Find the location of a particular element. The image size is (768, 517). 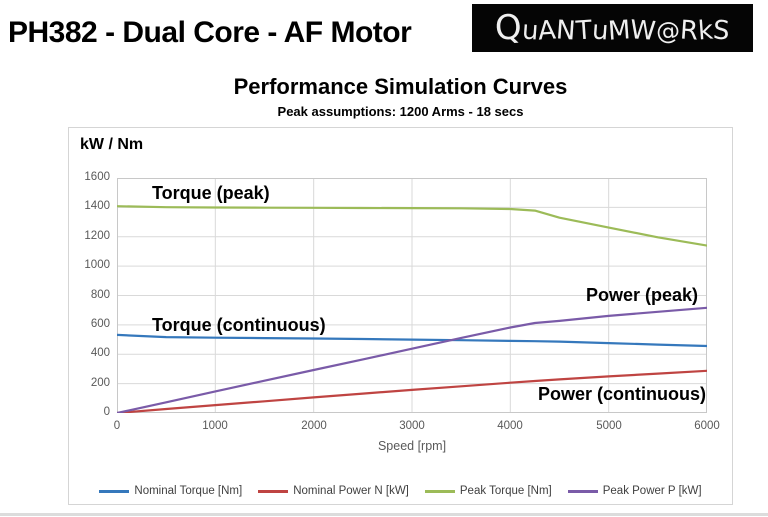

annotation-power-peak: Power (peak) is located at coordinates (642, 295).